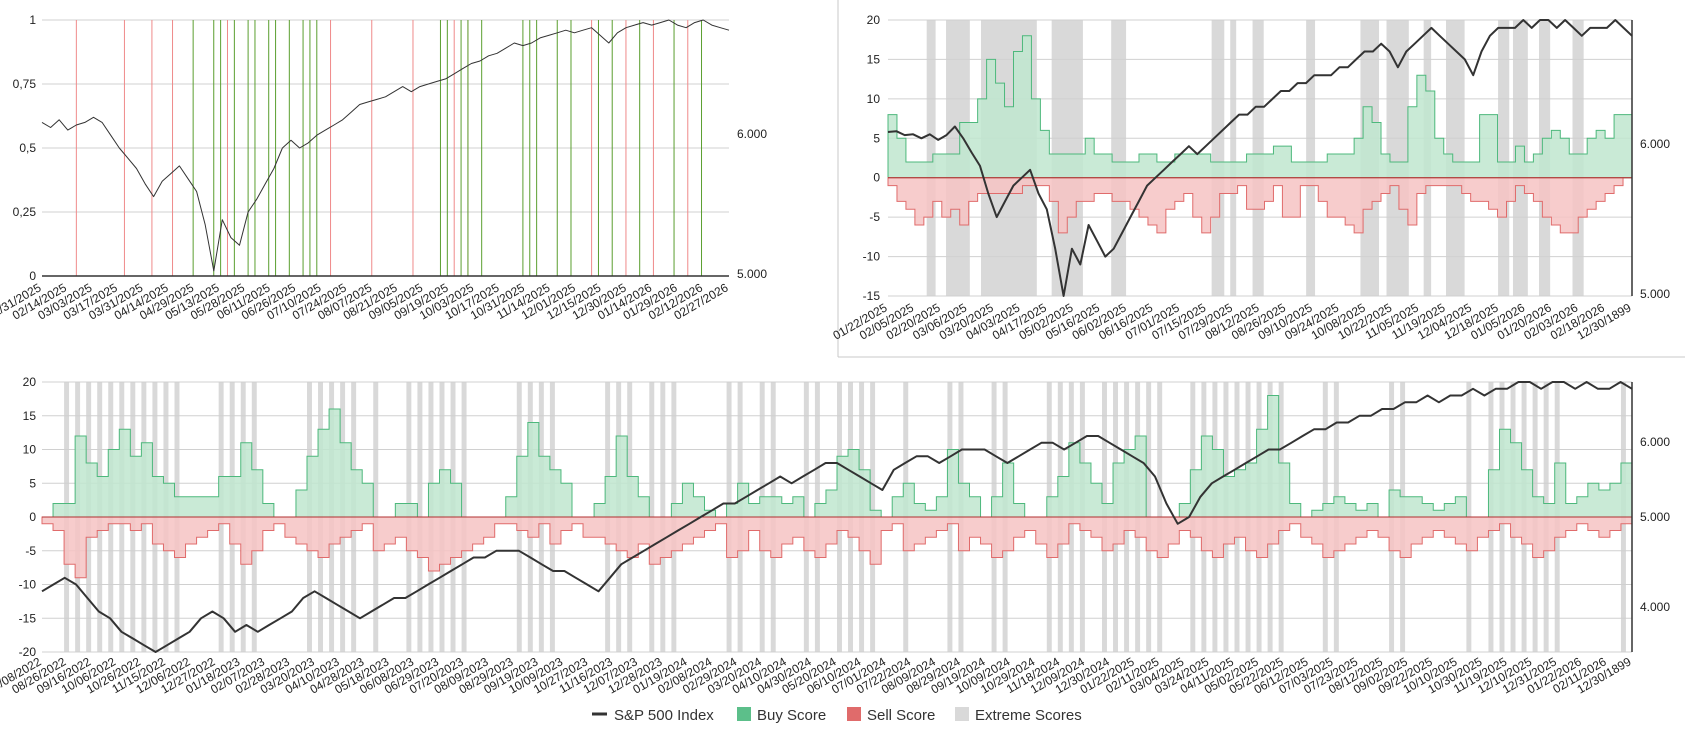  What do you see at coordinates (1260, 107) in the screenshot?
I see `buy-score-area` at bounding box center [1260, 107].